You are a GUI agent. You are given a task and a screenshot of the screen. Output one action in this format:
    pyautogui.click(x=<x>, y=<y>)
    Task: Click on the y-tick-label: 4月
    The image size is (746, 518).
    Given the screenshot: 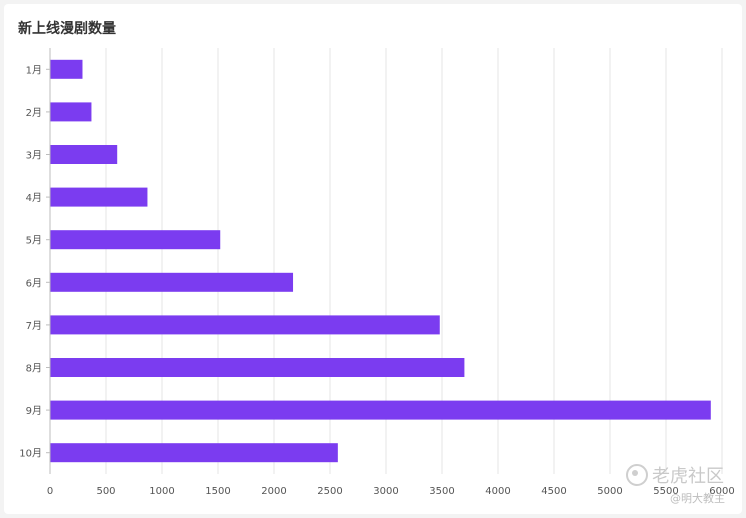 What is the action you would take?
    pyautogui.click(x=34, y=198)
    